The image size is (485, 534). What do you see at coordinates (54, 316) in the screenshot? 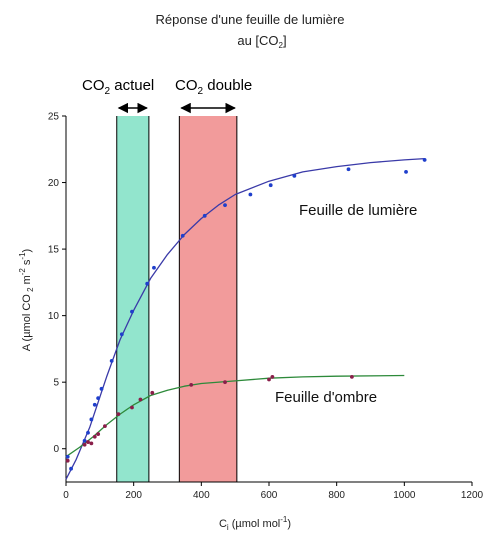
I see `y-tick-label: 10` at bounding box center [54, 316].